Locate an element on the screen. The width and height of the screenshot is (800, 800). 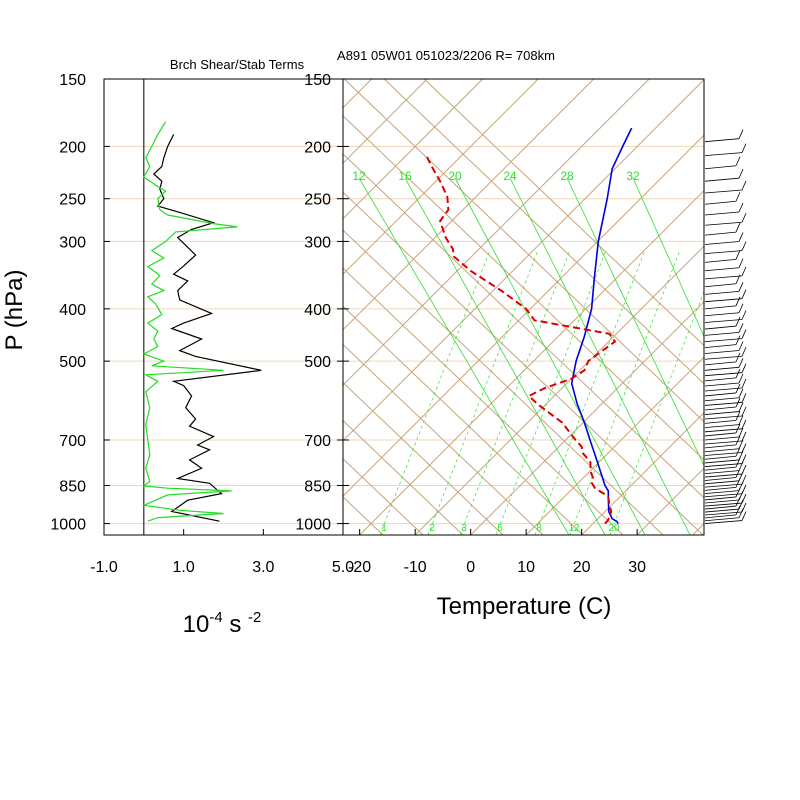
skewt-series-group is located at coordinates (529, 326).